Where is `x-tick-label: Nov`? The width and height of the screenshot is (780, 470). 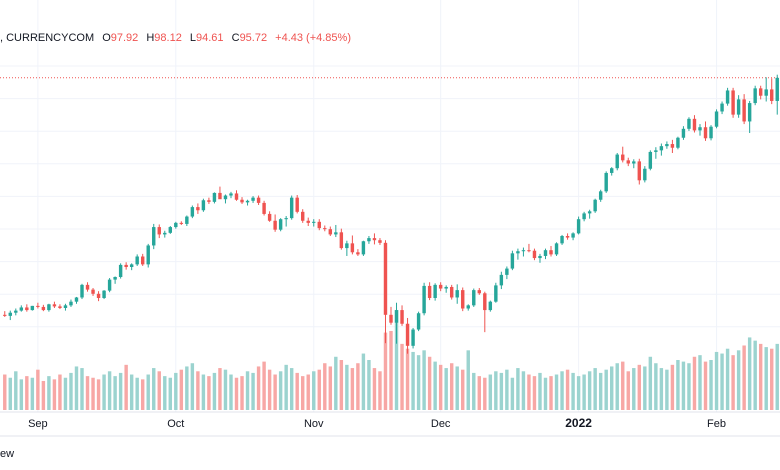
x-tick-label: Nov is located at coordinates (314, 424).